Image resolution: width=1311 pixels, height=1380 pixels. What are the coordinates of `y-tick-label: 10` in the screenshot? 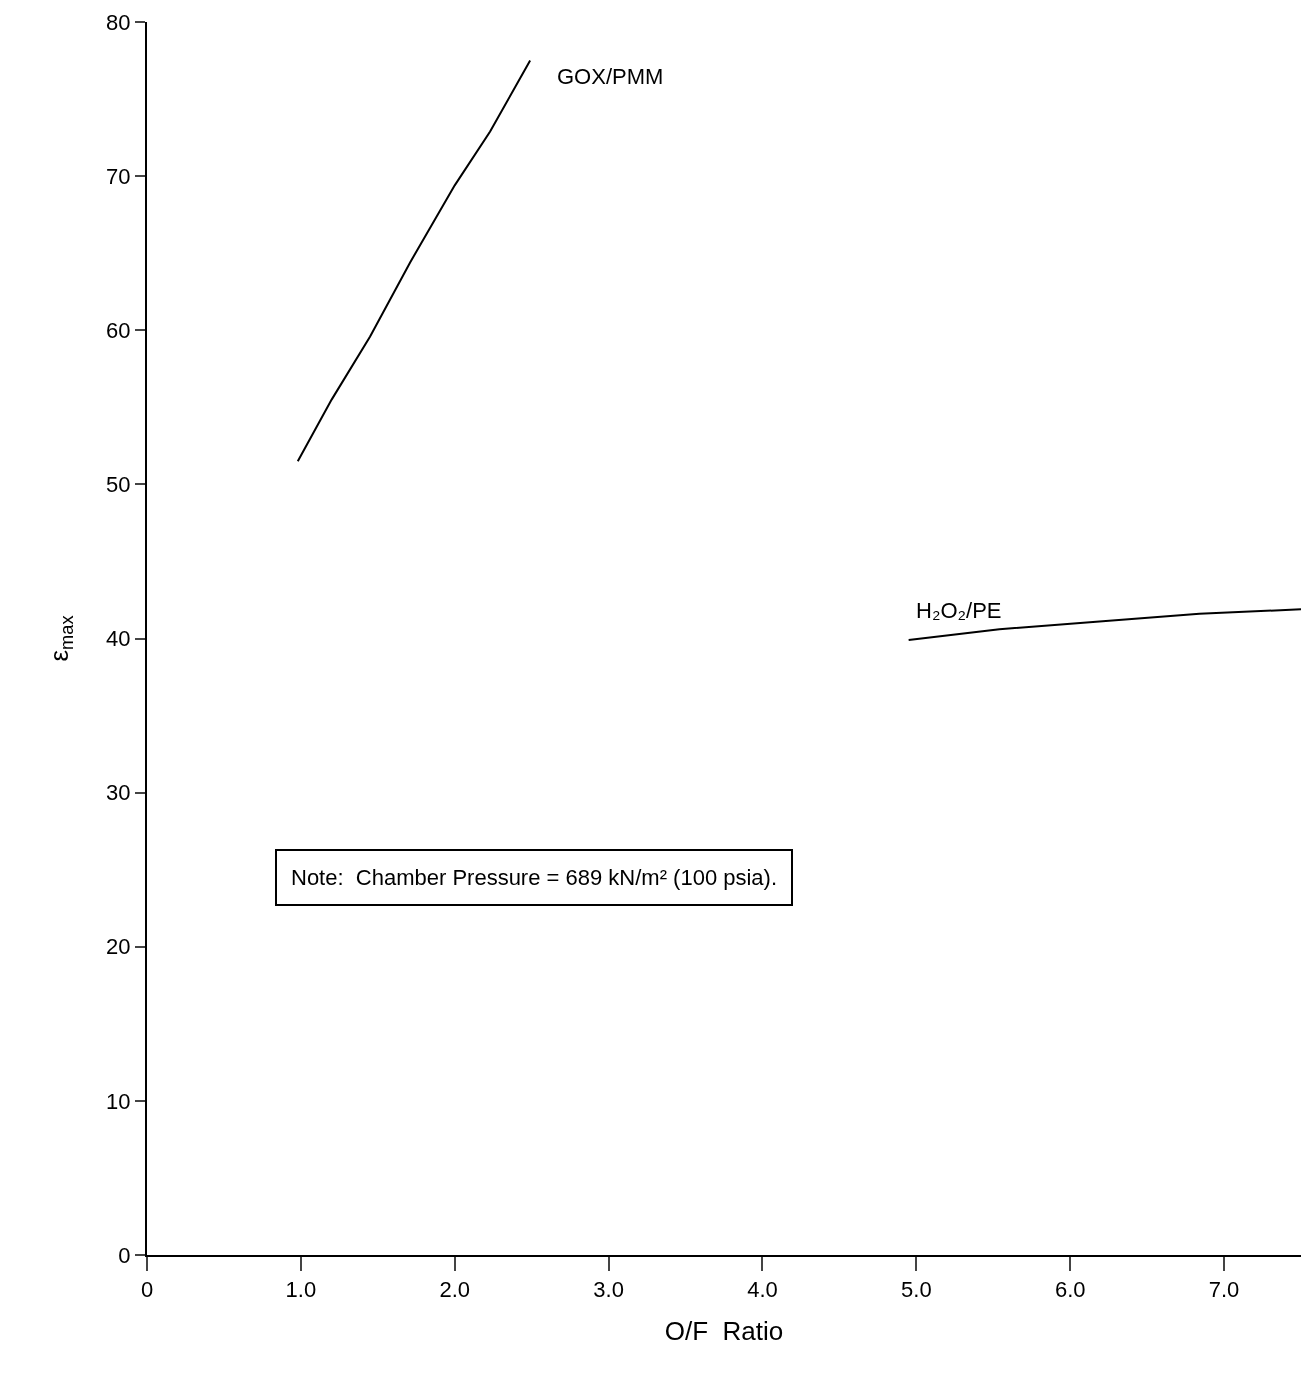 It's located at (118, 1101).